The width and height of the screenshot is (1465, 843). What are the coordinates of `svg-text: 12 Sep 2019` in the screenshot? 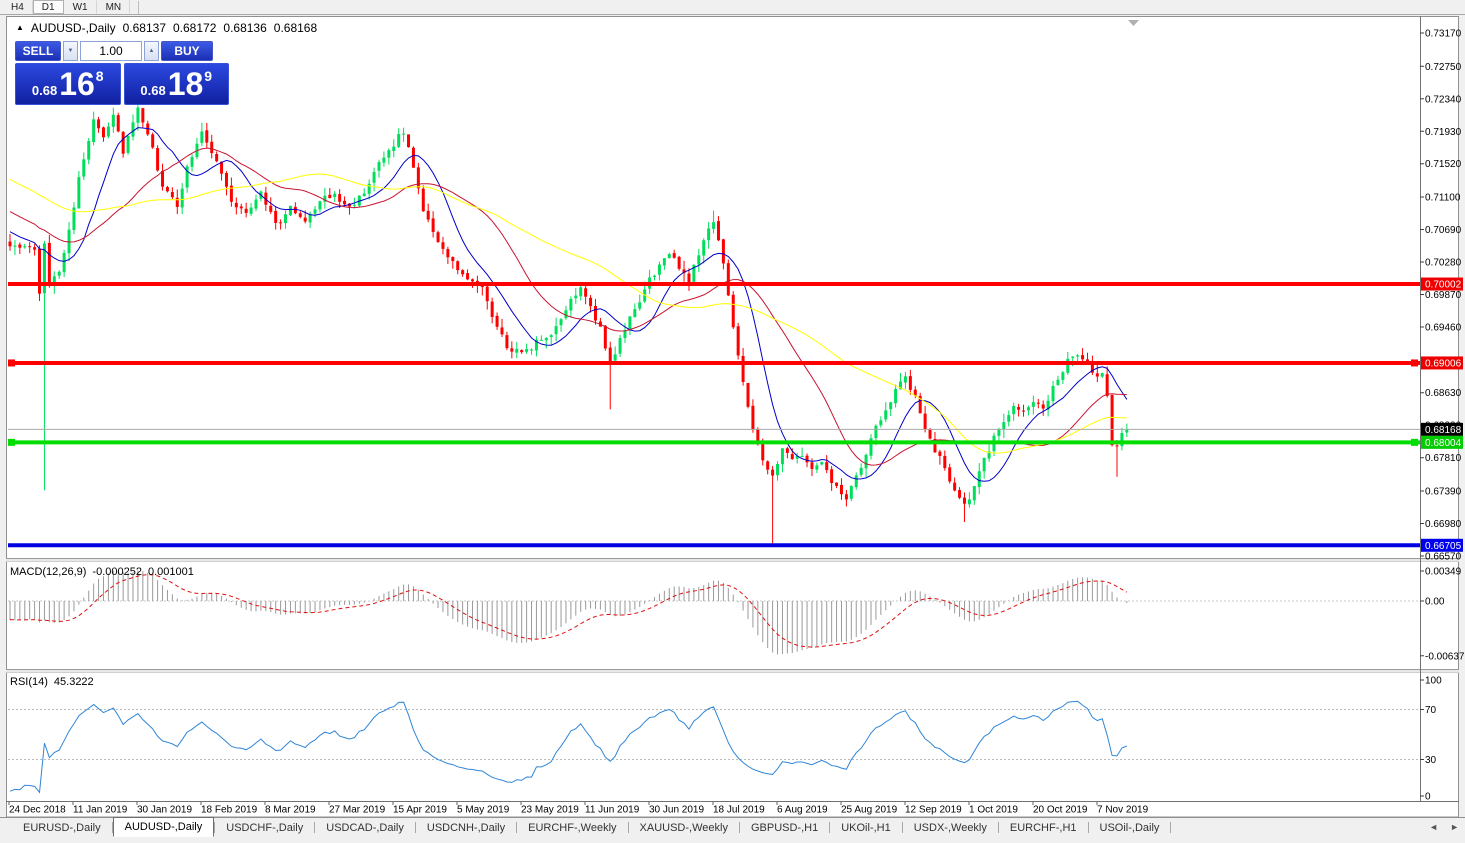 It's located at (933, 810).